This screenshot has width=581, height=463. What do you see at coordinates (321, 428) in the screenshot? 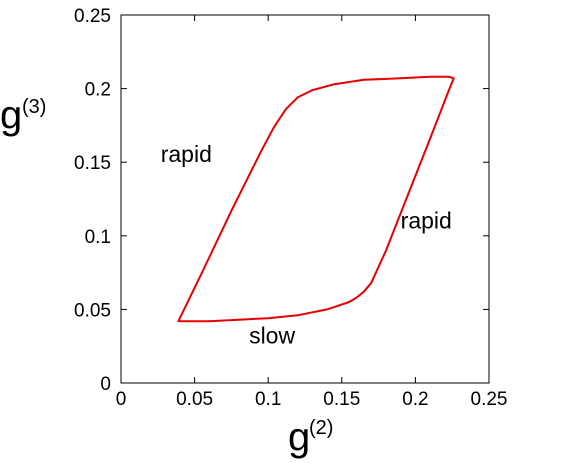
I see `x-axis-label-superscript: (2)` at bounding box center [321, 428].